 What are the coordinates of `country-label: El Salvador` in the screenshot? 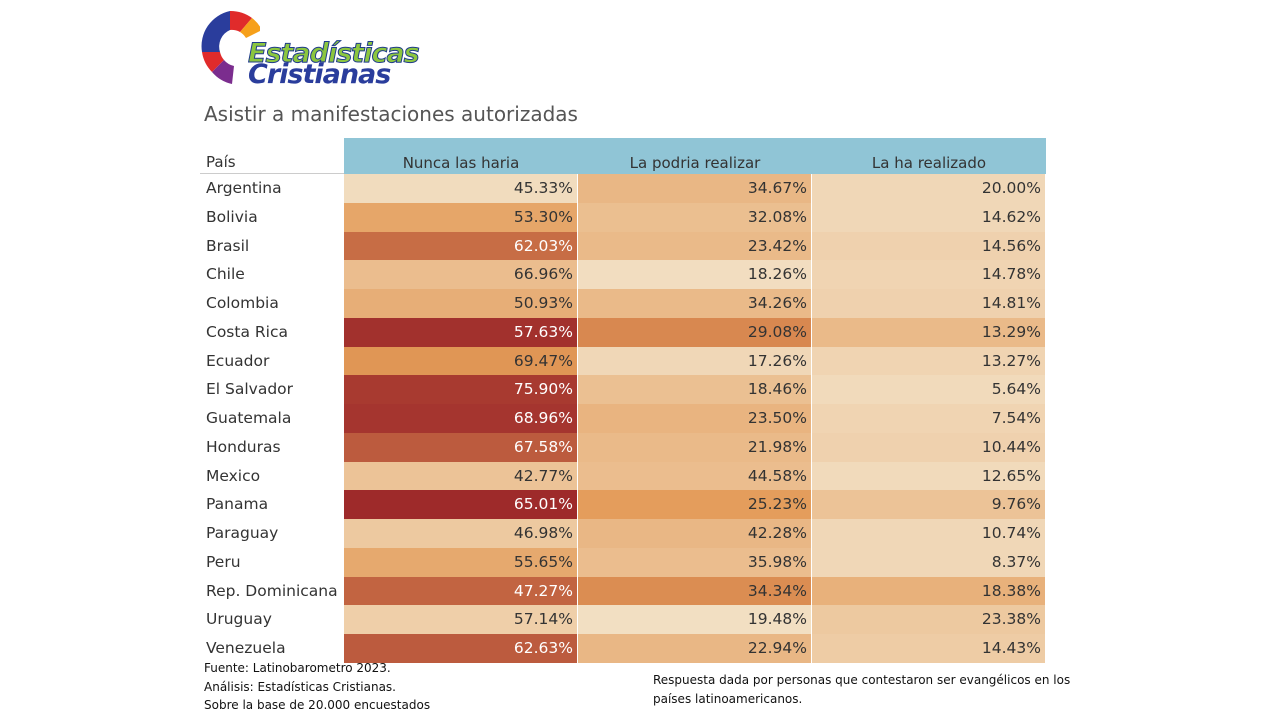 It's located at (250, 389).